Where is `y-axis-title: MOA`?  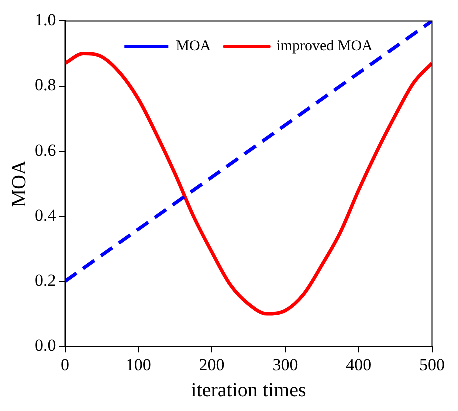
y-axis-title: MOA is located at coordinates (19, 184).